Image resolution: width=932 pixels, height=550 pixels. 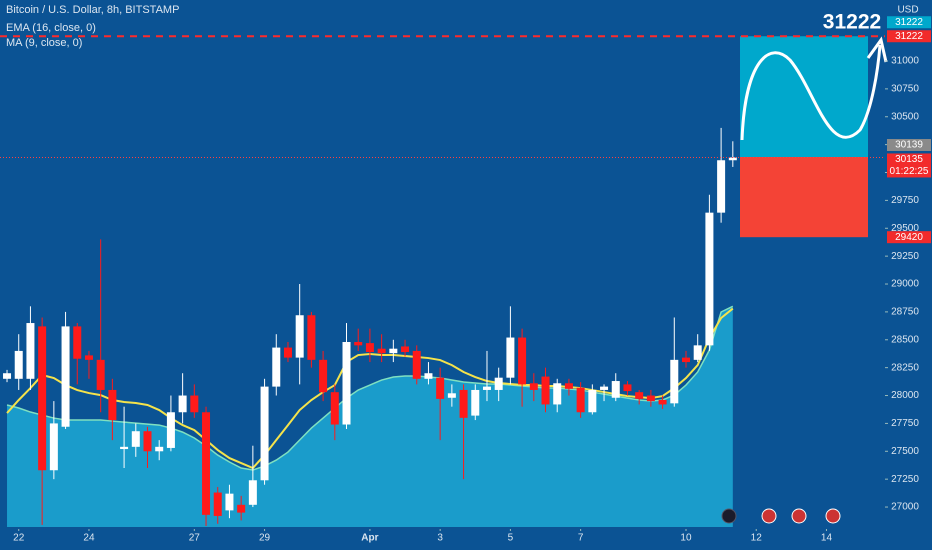 What do you see at coordinates (905, 228) in the screenshot?
I see `y-tick-label: 29500` at bounding box center [905, 228].